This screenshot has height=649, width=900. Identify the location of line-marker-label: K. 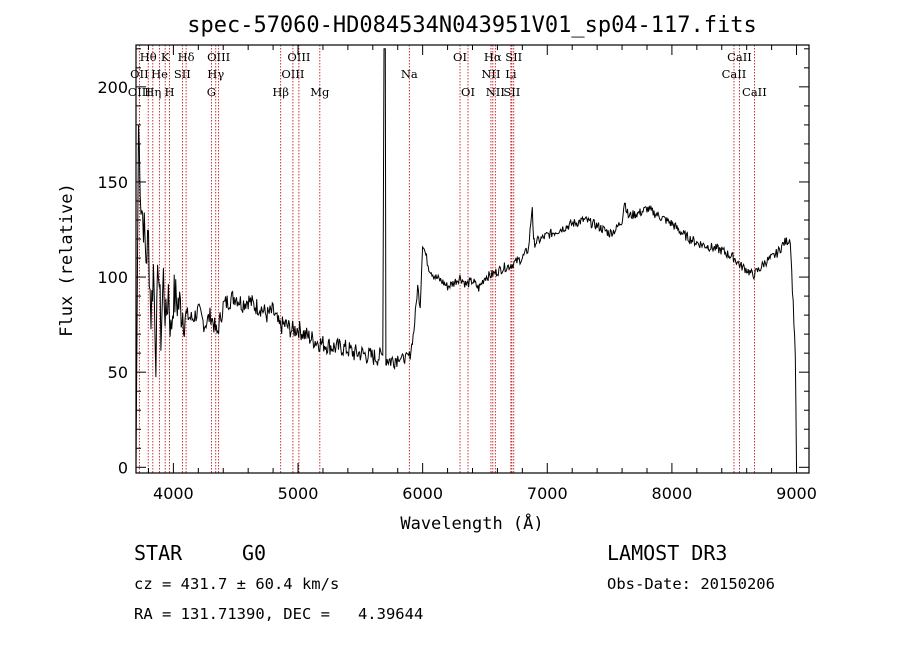
(165, 57).